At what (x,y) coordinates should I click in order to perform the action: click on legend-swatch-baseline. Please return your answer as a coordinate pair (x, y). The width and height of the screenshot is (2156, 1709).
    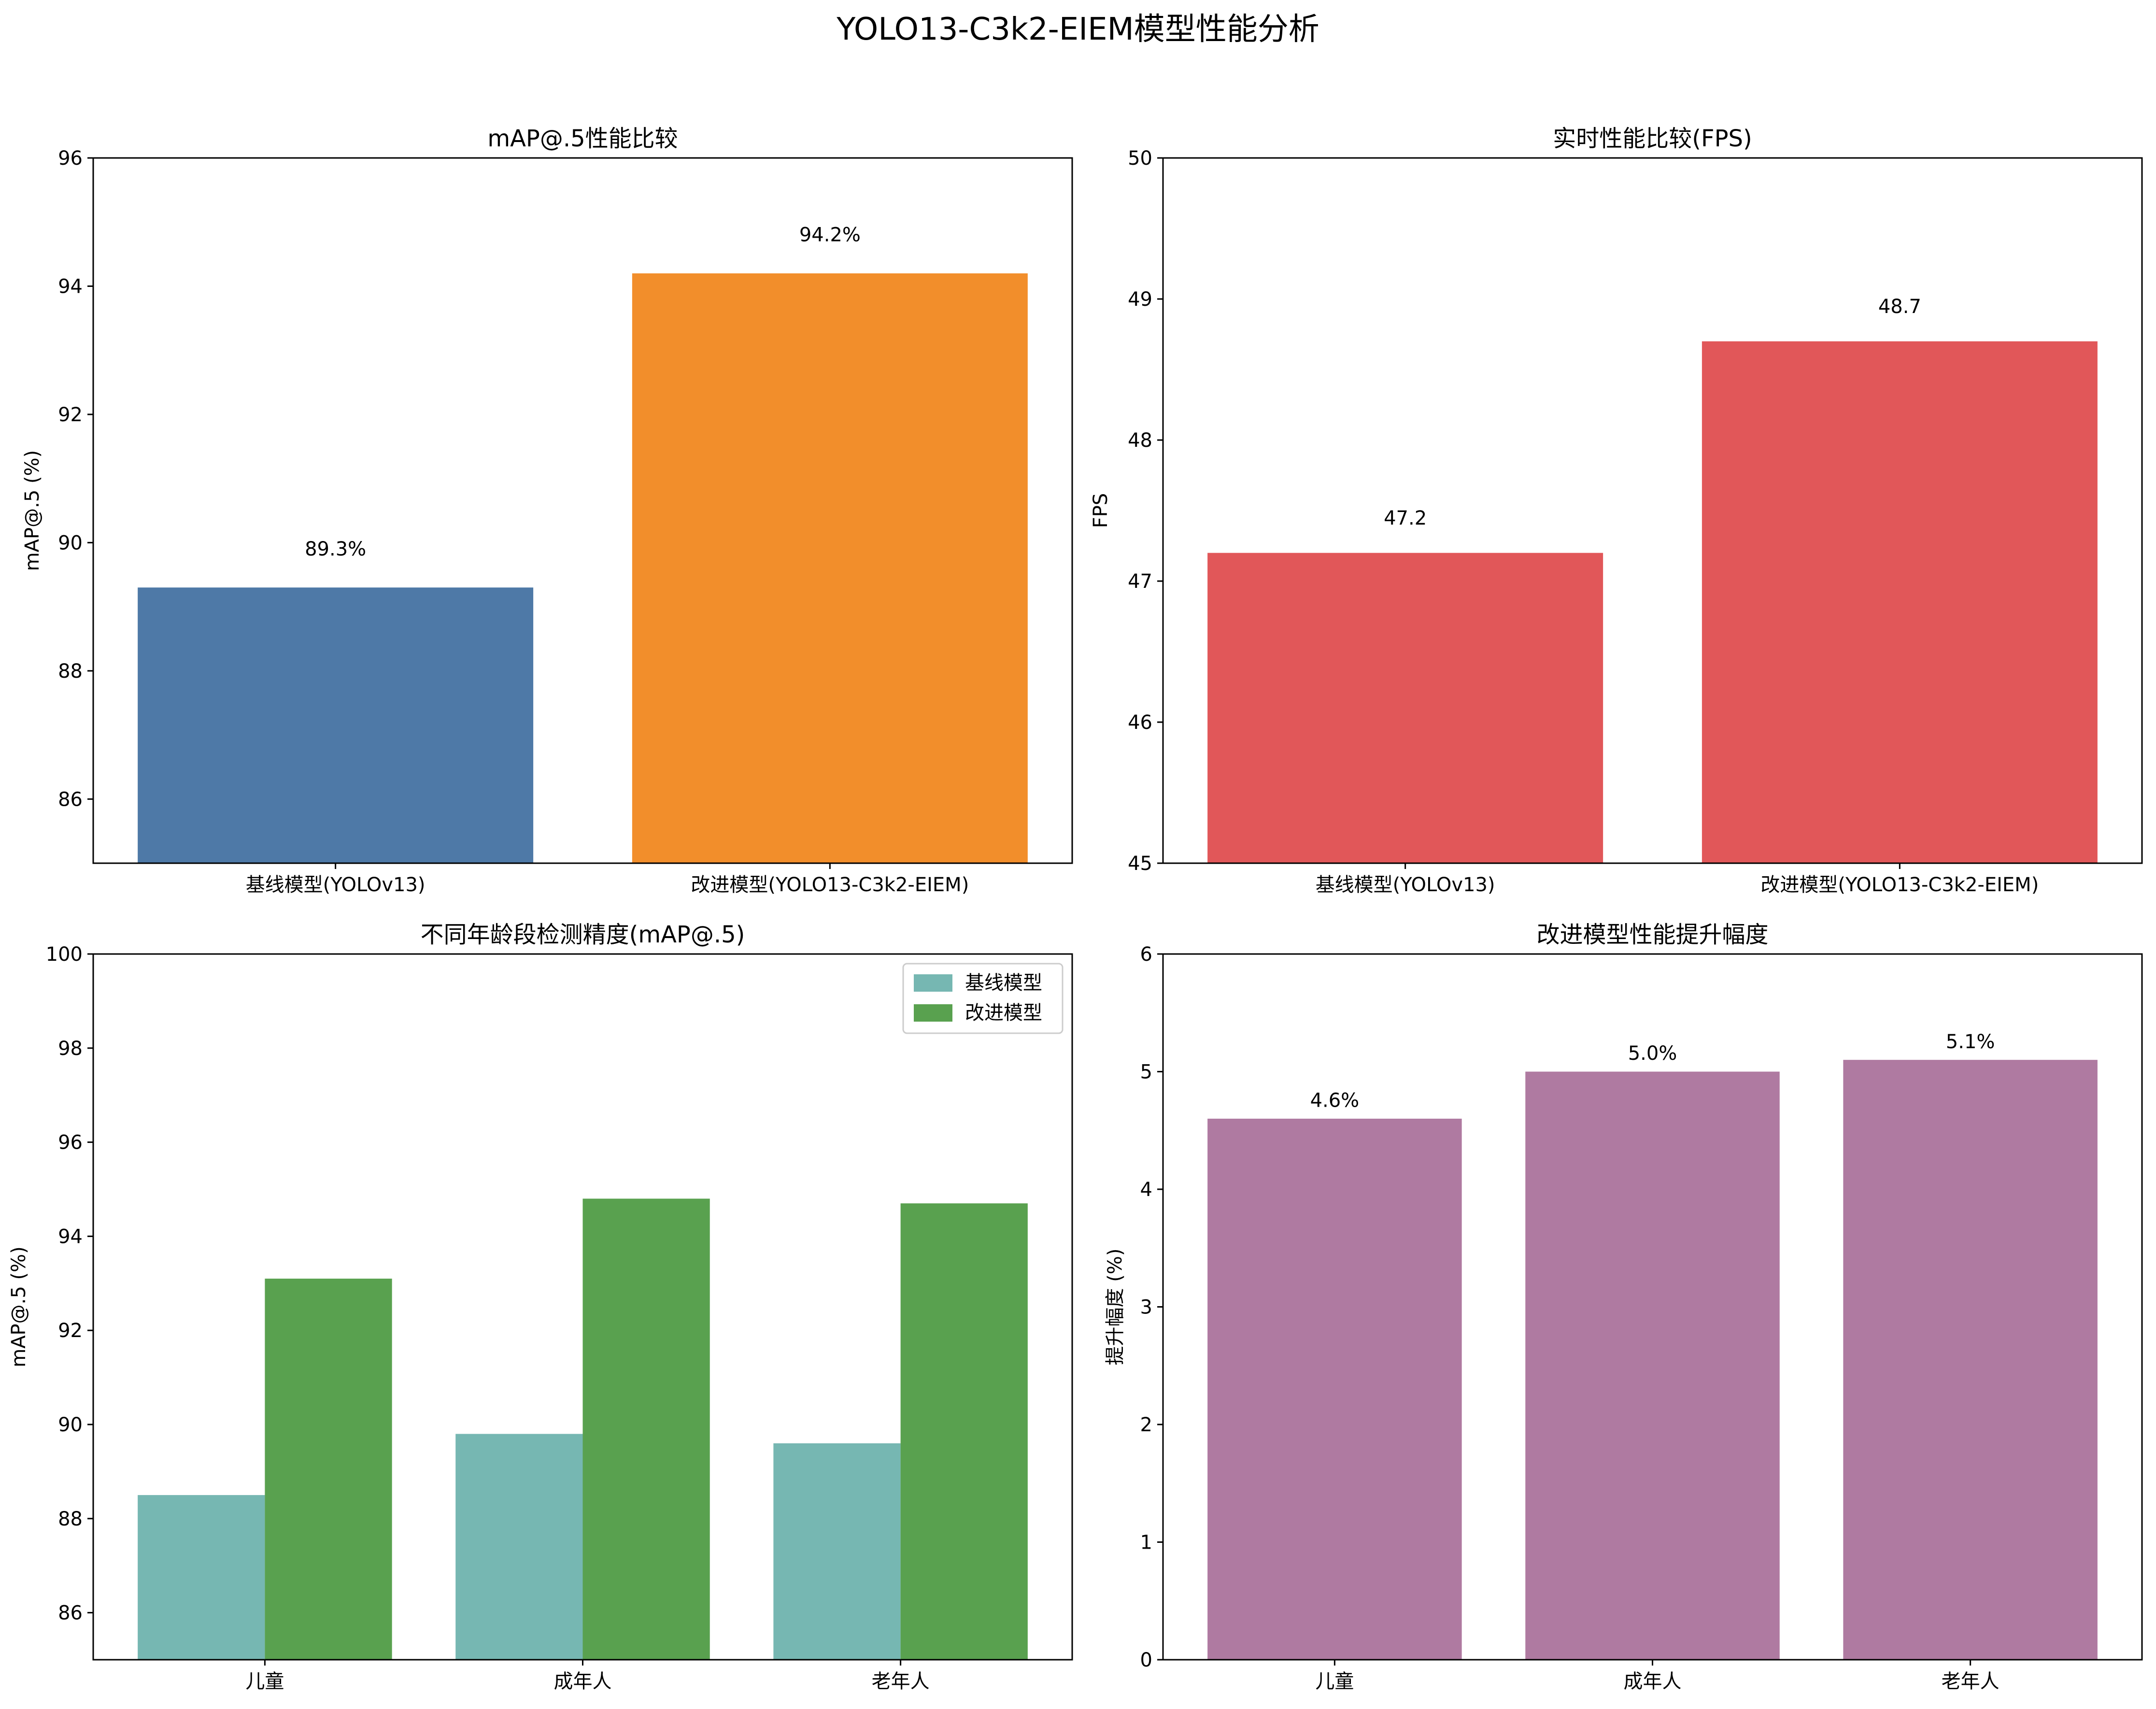
    Looking at the image, I should click on (933, 983).